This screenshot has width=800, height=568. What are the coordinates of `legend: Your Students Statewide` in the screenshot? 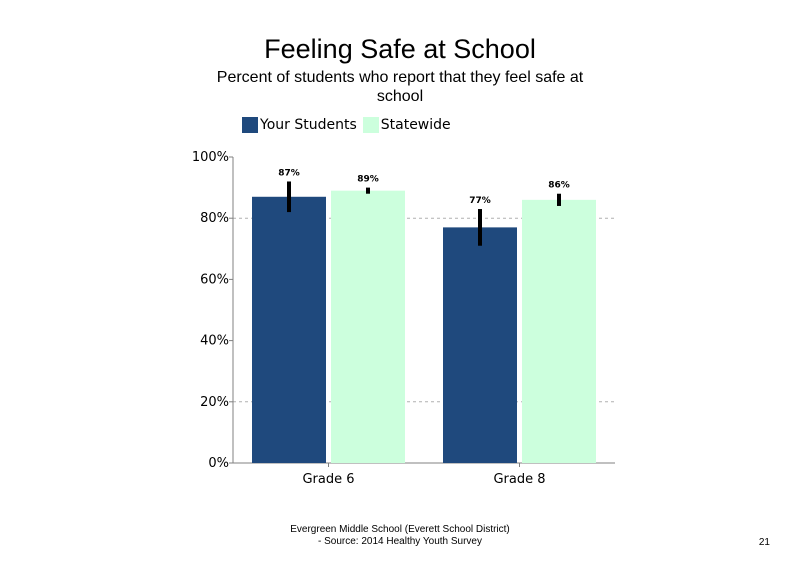 It's located at (349, 125).